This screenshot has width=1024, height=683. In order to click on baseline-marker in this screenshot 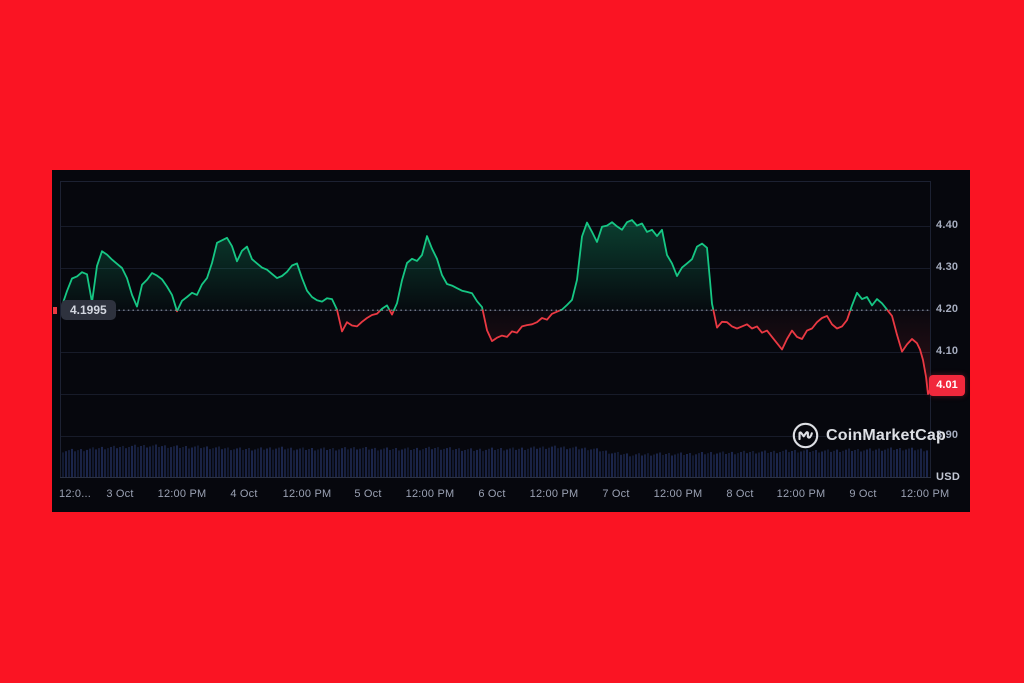, I will do `click(55, 310)`.